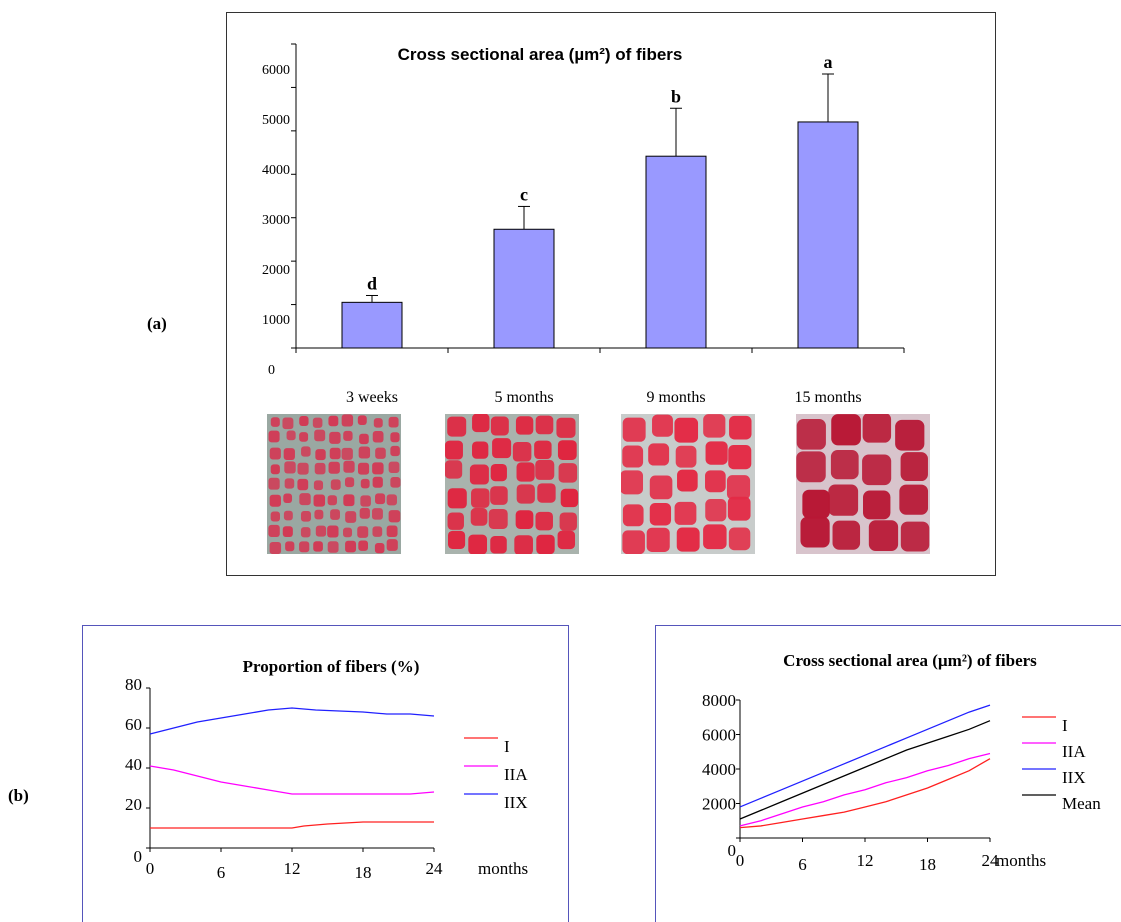 The height and width of the screenshot is (922, 1121). Describe the element at coordinates (524, 288) in the screenshot. I see `bar-5-months` at that location.